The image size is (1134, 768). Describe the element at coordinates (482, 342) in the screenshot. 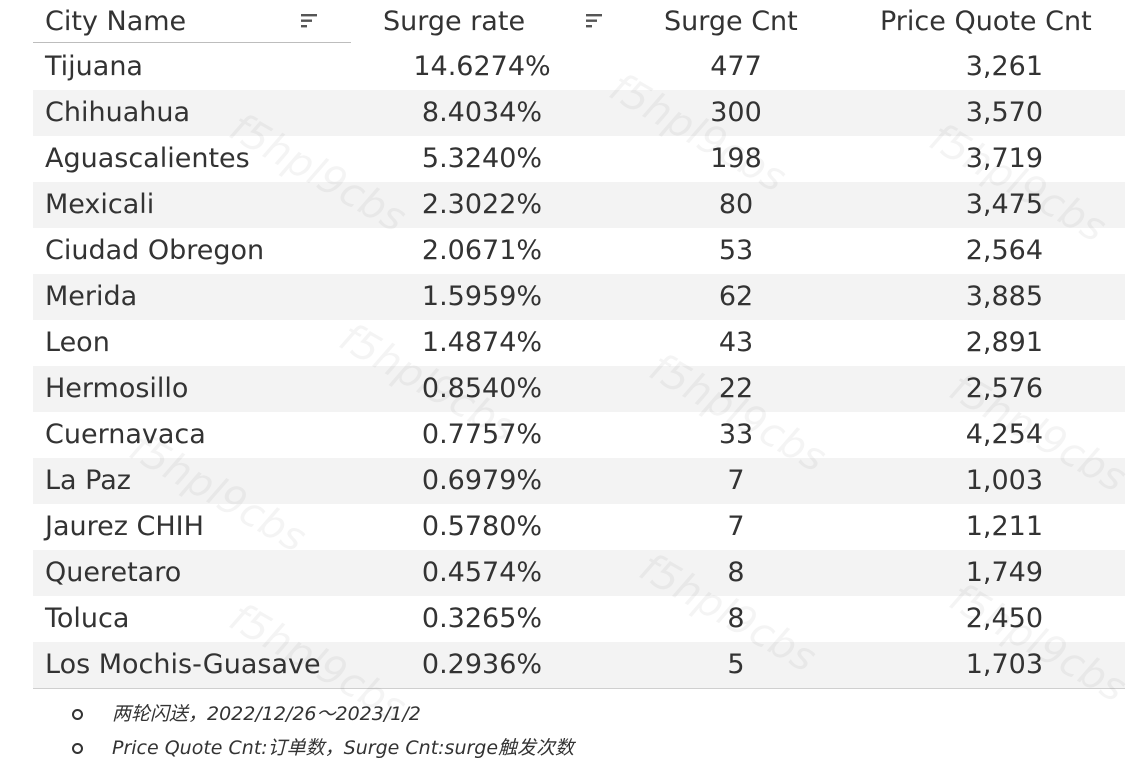

I see `cell-surge-rate: 1.4874%` at that location.